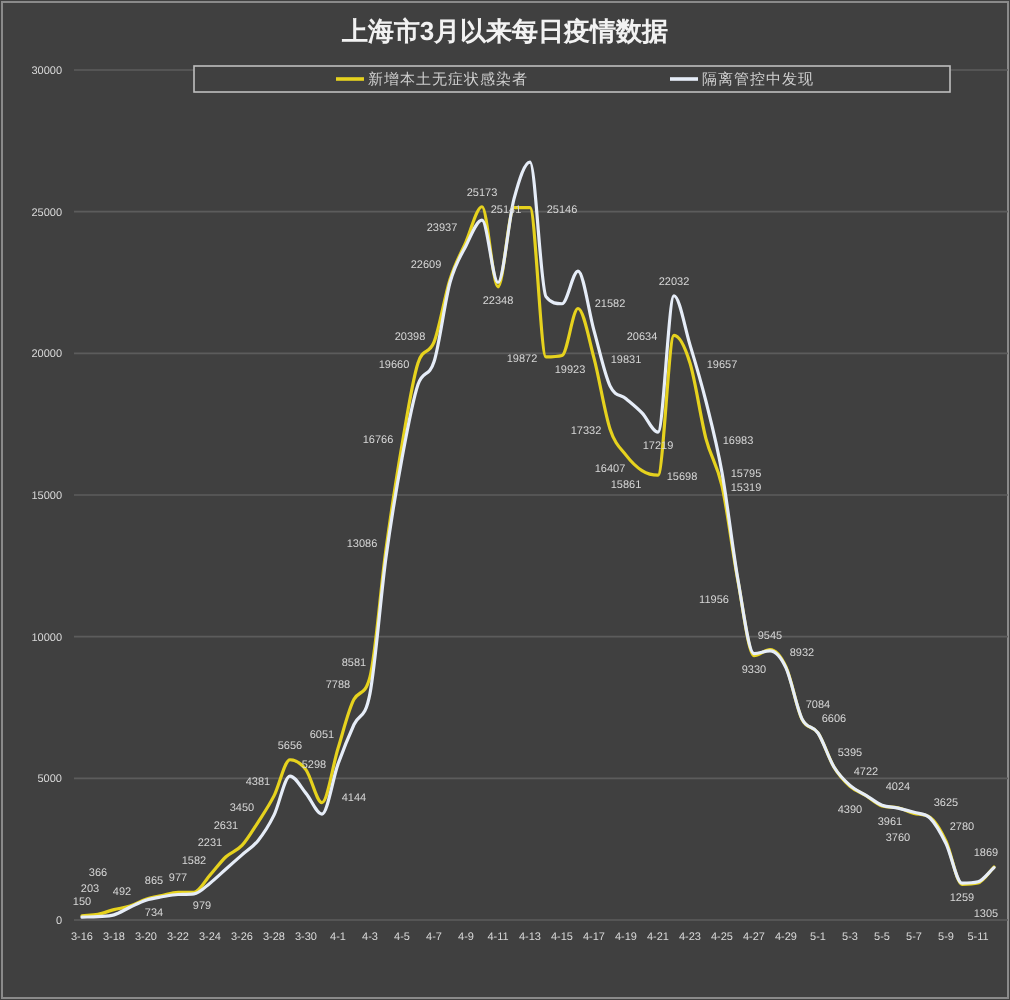  Describe the element at coordinates (505, 31) in the screenshot. I see `title: 上海市3月以来每日疫情数据` at that location.